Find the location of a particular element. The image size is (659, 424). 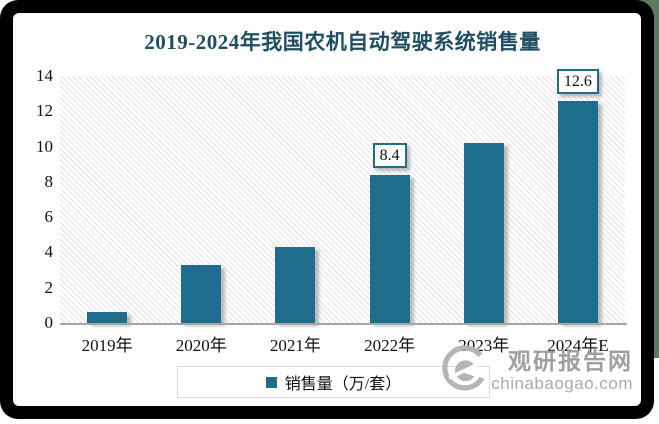

x-tick-label-2022年: 2022年 is located at coordinates (390, 345).